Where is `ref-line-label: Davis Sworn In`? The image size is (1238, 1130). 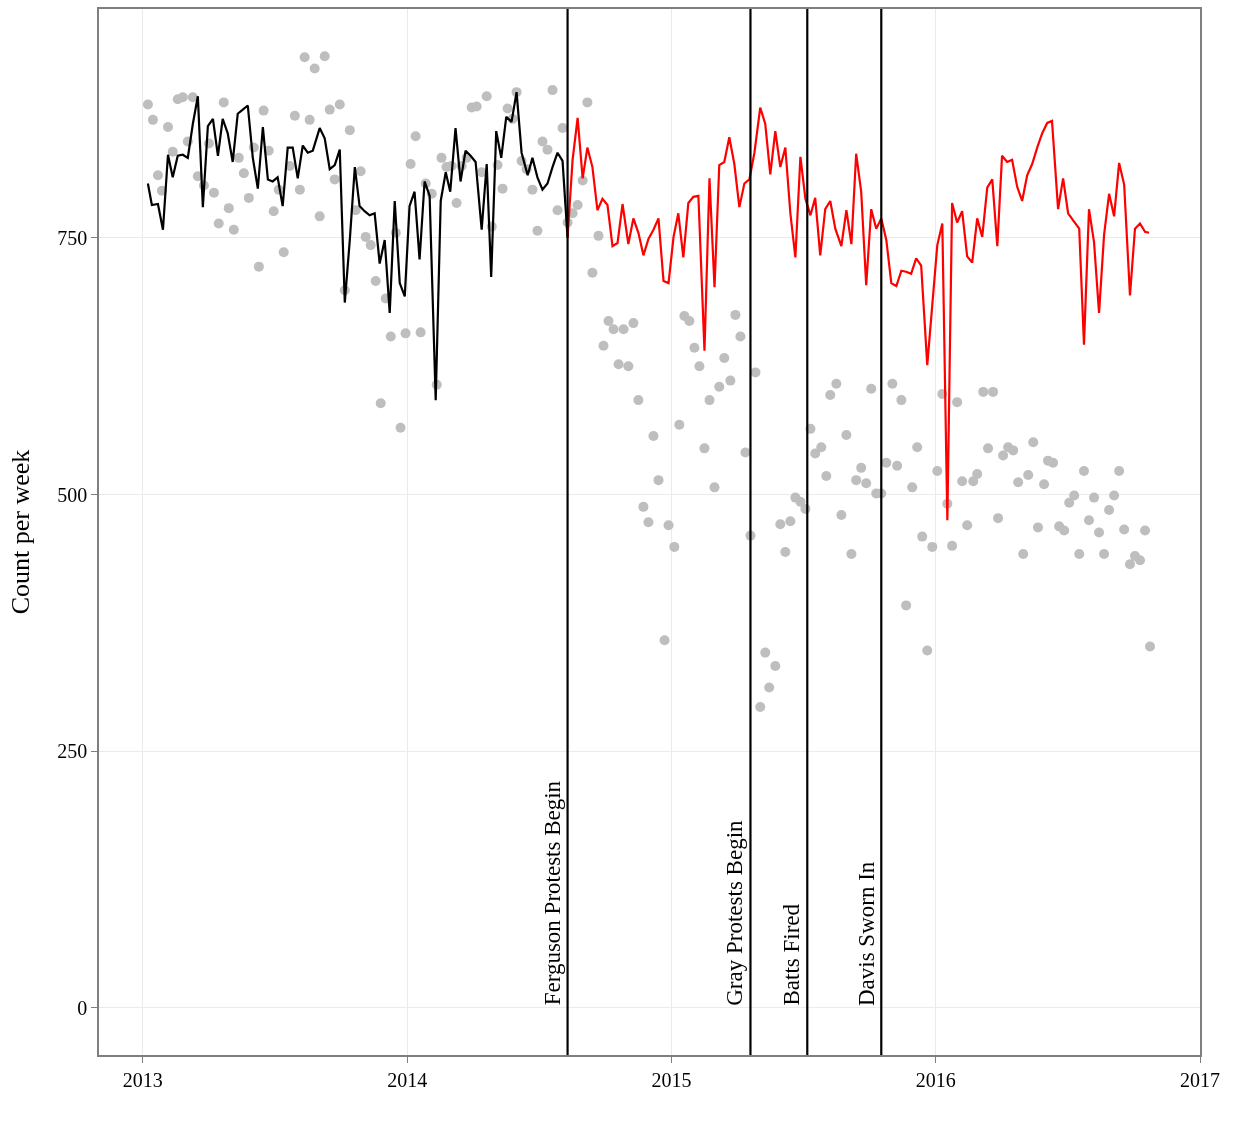
ref-line-label: Davis Sworn In is located at coordinates (866, 934).